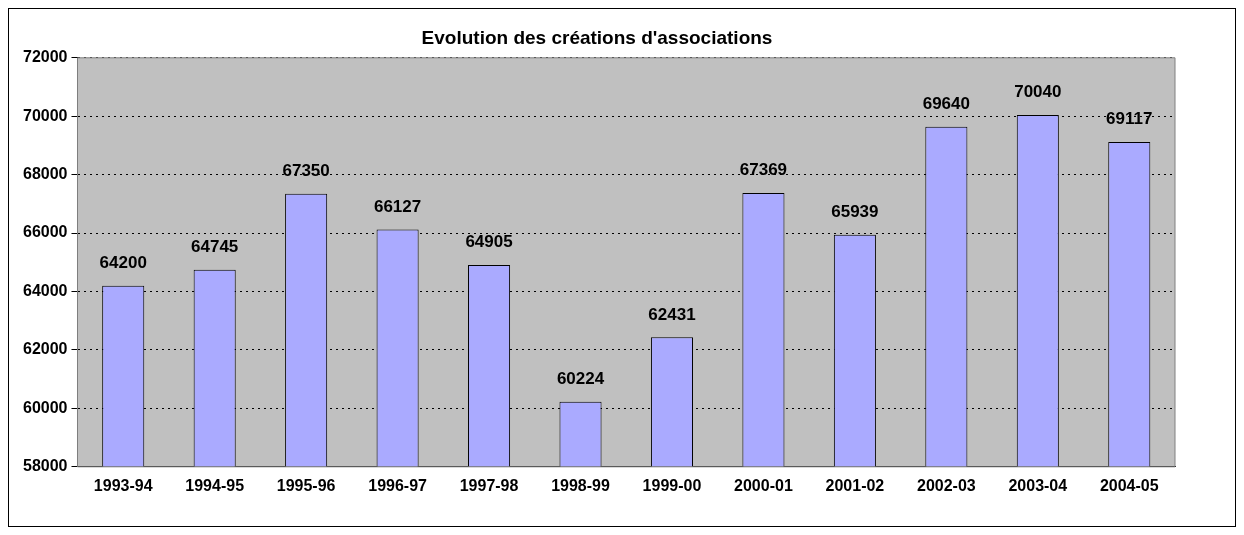 This screenshot has width=1244, height=535. Describe the element at coordinates (489, 485) in the screenshot. I see `x-tick-label: 1997-98` at that location.